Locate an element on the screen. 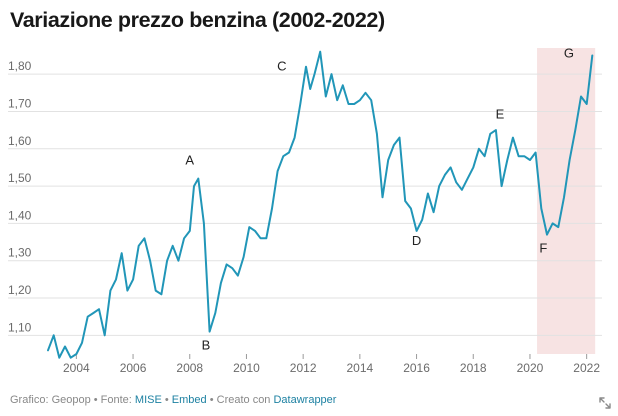  y-tick-label: 1,30 is located at coordinates (20, 253).